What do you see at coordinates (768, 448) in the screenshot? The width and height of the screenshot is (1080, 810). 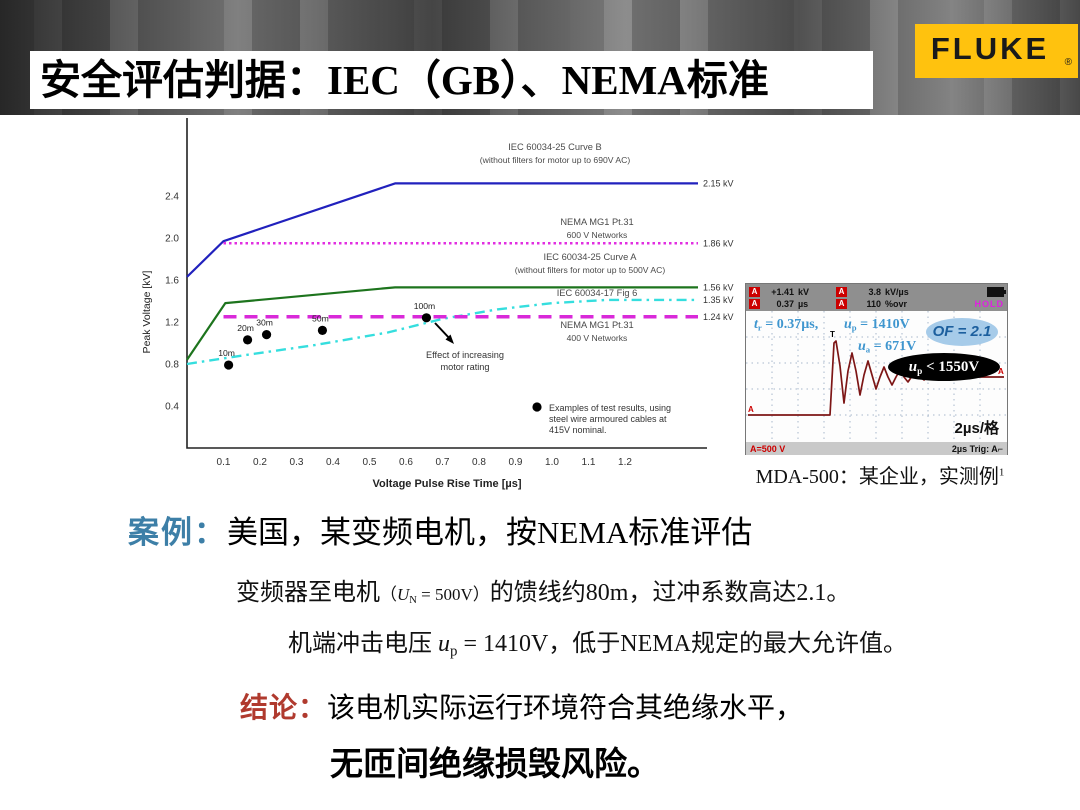 I see `channel-scale-label: A=500 V` at bounding box center [768, 448].